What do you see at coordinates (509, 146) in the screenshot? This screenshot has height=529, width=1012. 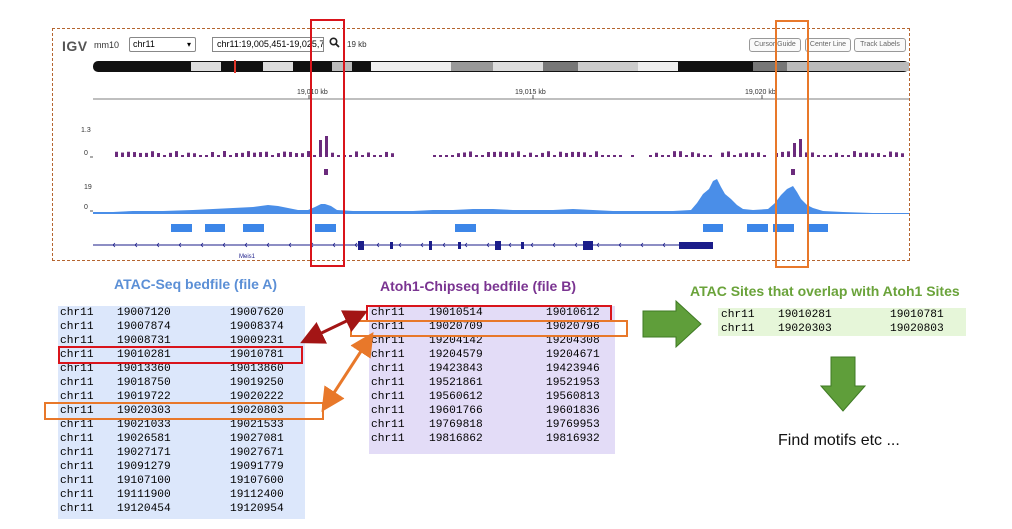 I see `chipseq-signal-track` at bounding box center [509, 146].